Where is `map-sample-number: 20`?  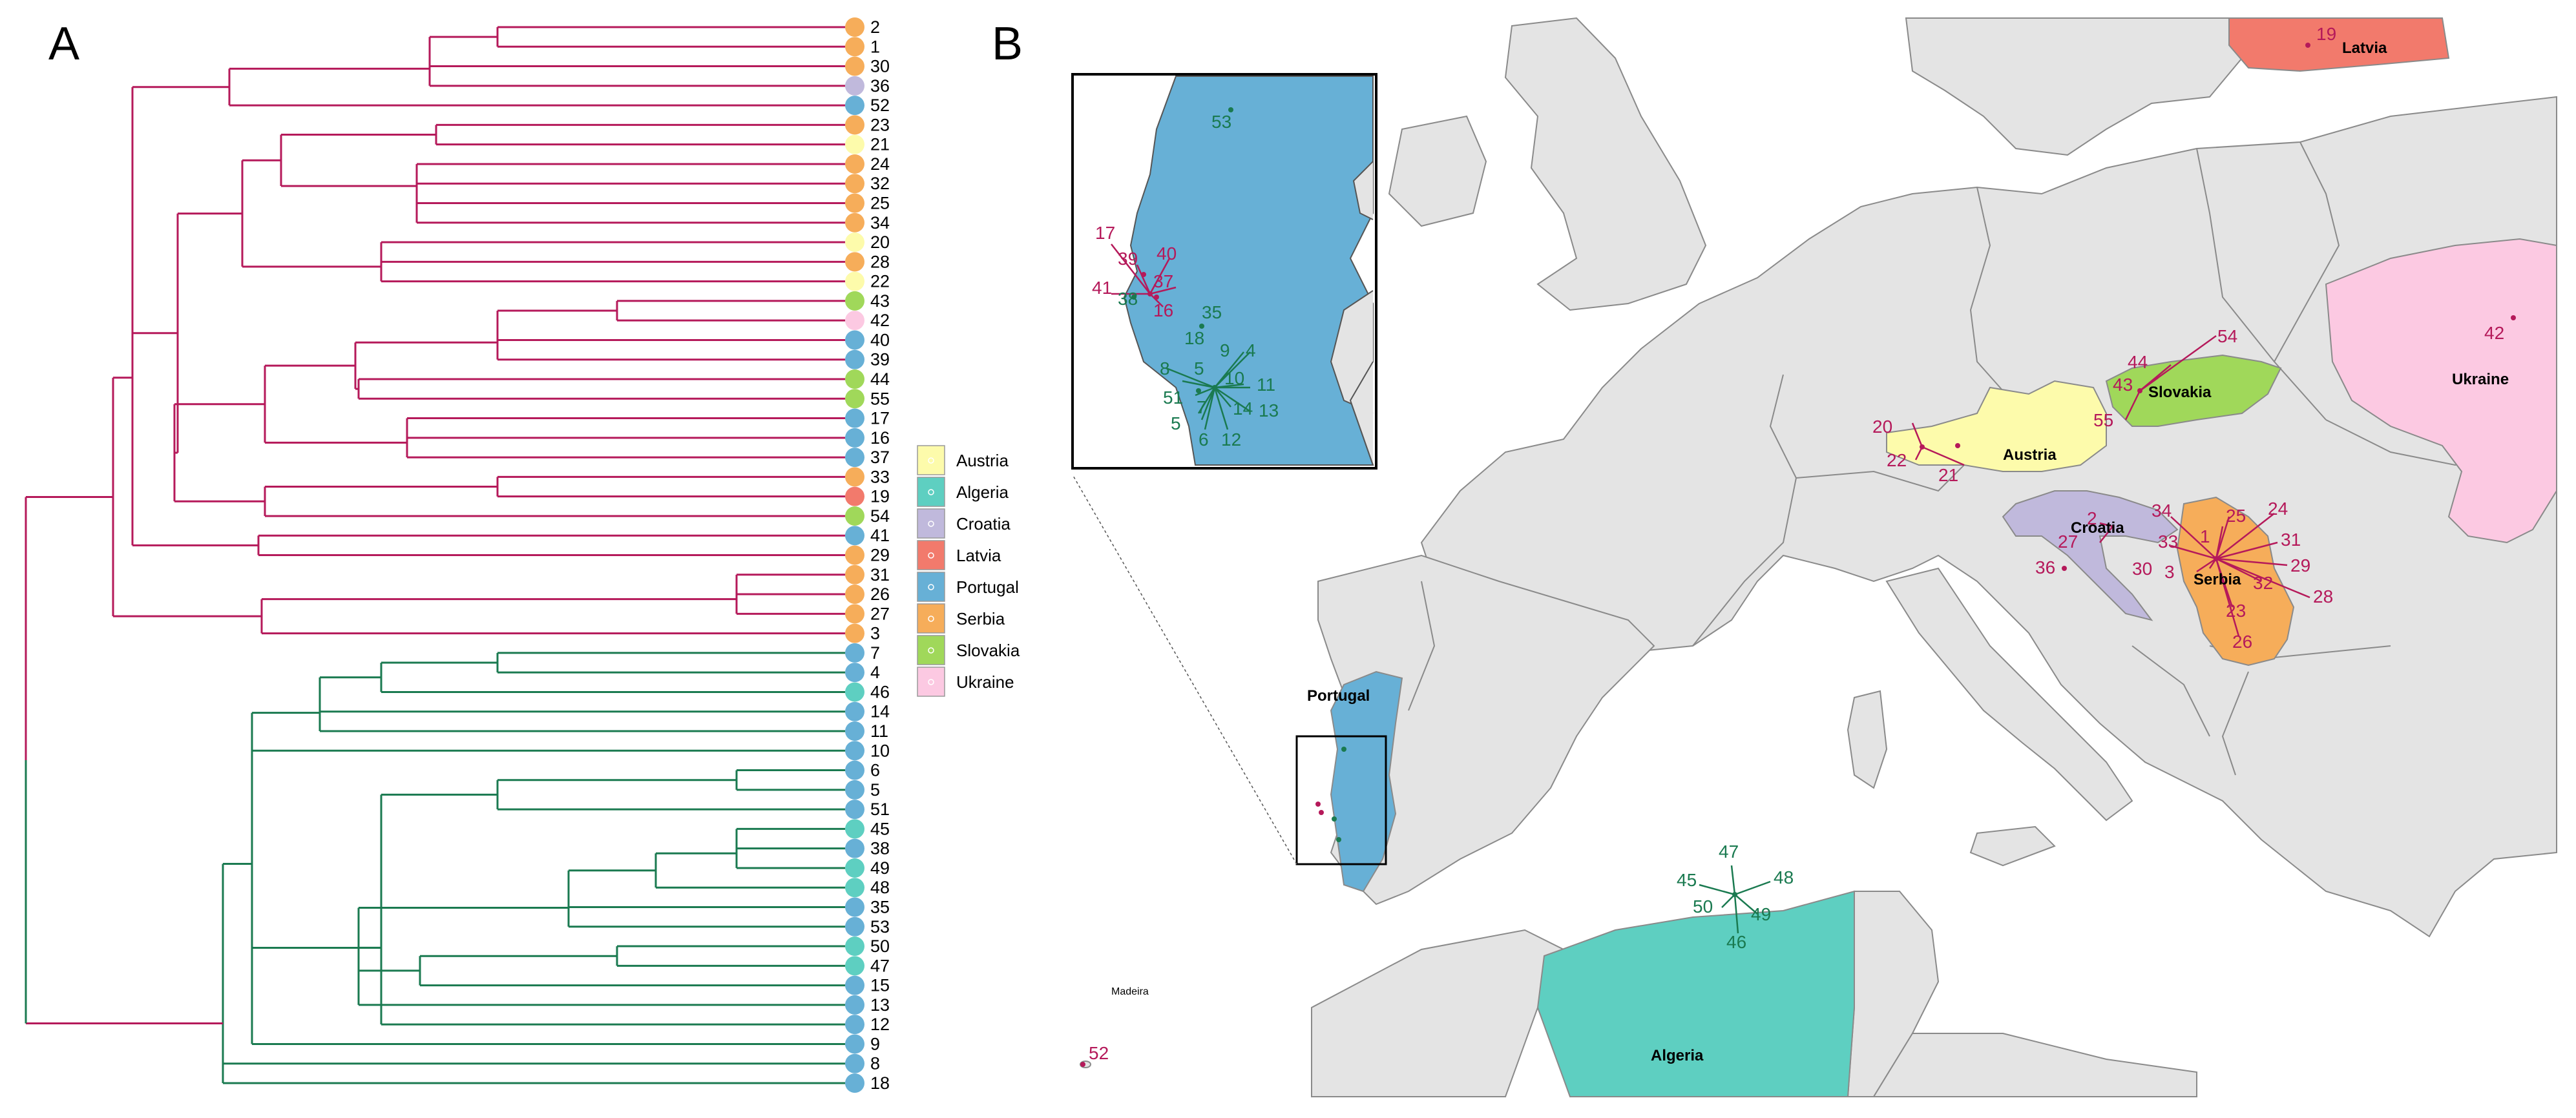 map-sample-number: 20 is located at coordinates (1882, 427).